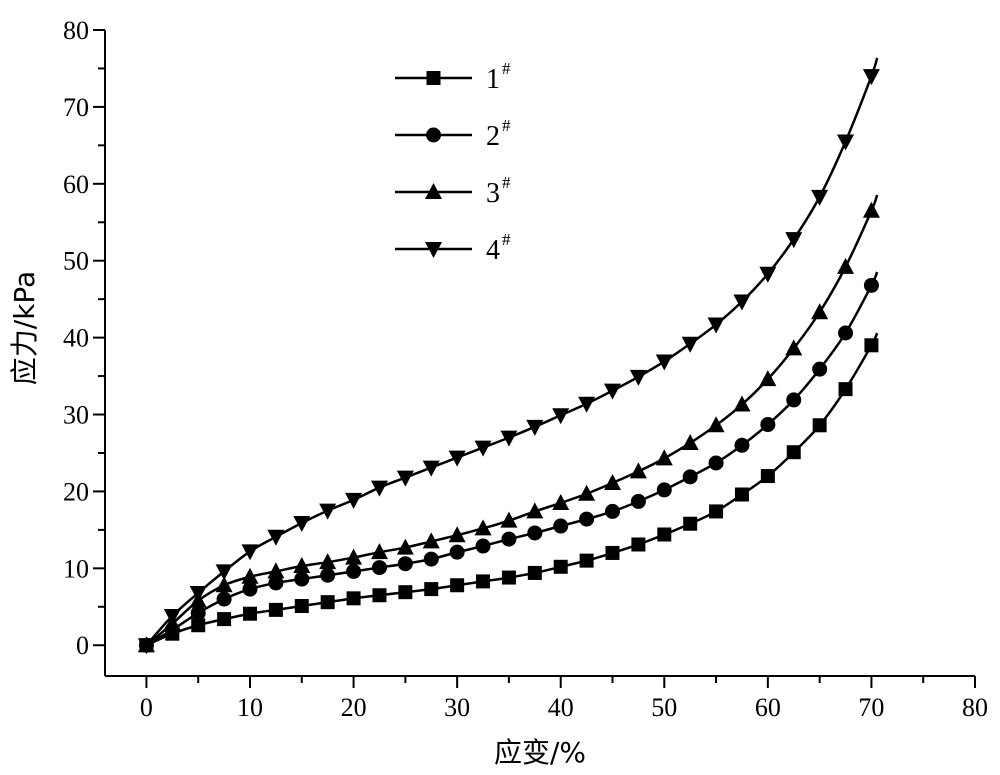 The width and height of the screenshot is (1000, 775). Describe the element at coordinates (453, 162) in the screenshot. I see `legend: 1 #2 #3 #4 #` at that location.